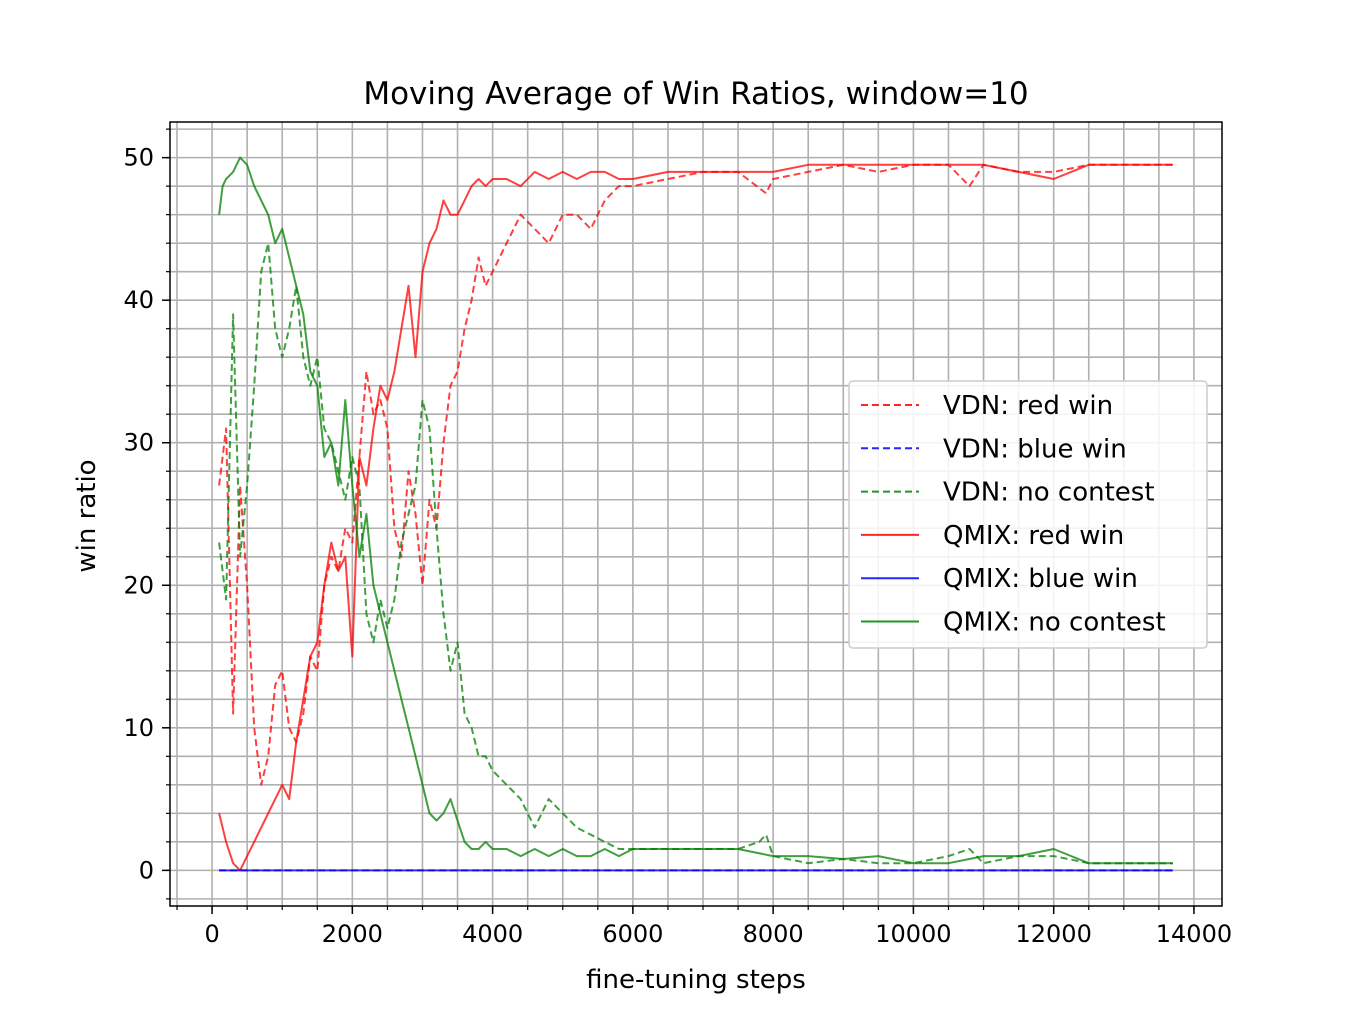 The width and height of the screenshot is (1358, 1019). Describe the element at coordinates (696, 980) in the screenshot. I see `x-axis-label: fine-tuning steps` at that location.